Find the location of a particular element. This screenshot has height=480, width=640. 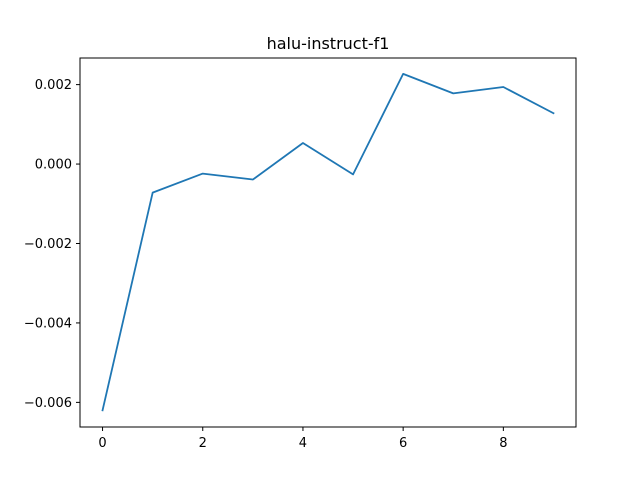

x-tick-label: 6 is located at coordinates (403, 443).